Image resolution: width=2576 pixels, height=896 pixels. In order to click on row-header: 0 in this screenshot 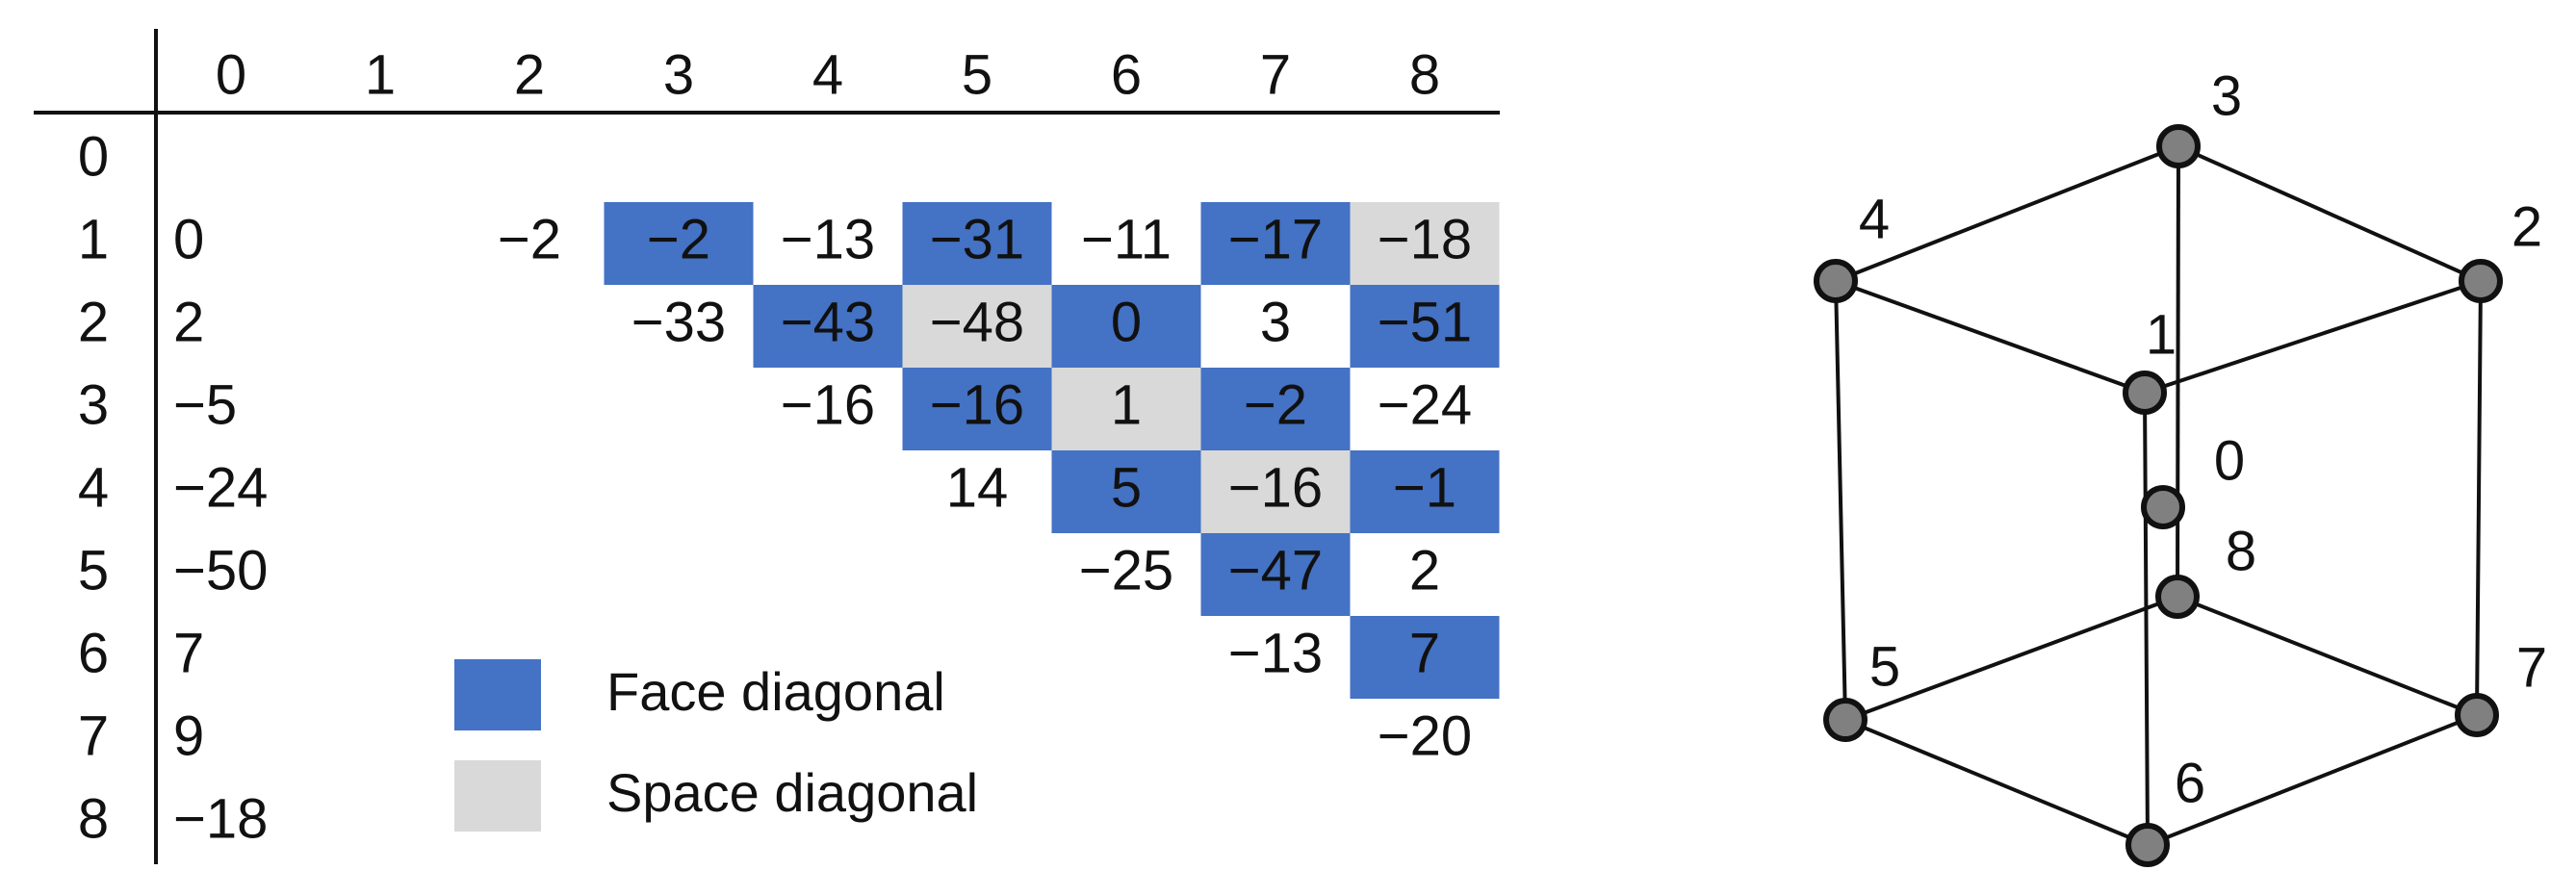, I will do `click(93, 156)`.